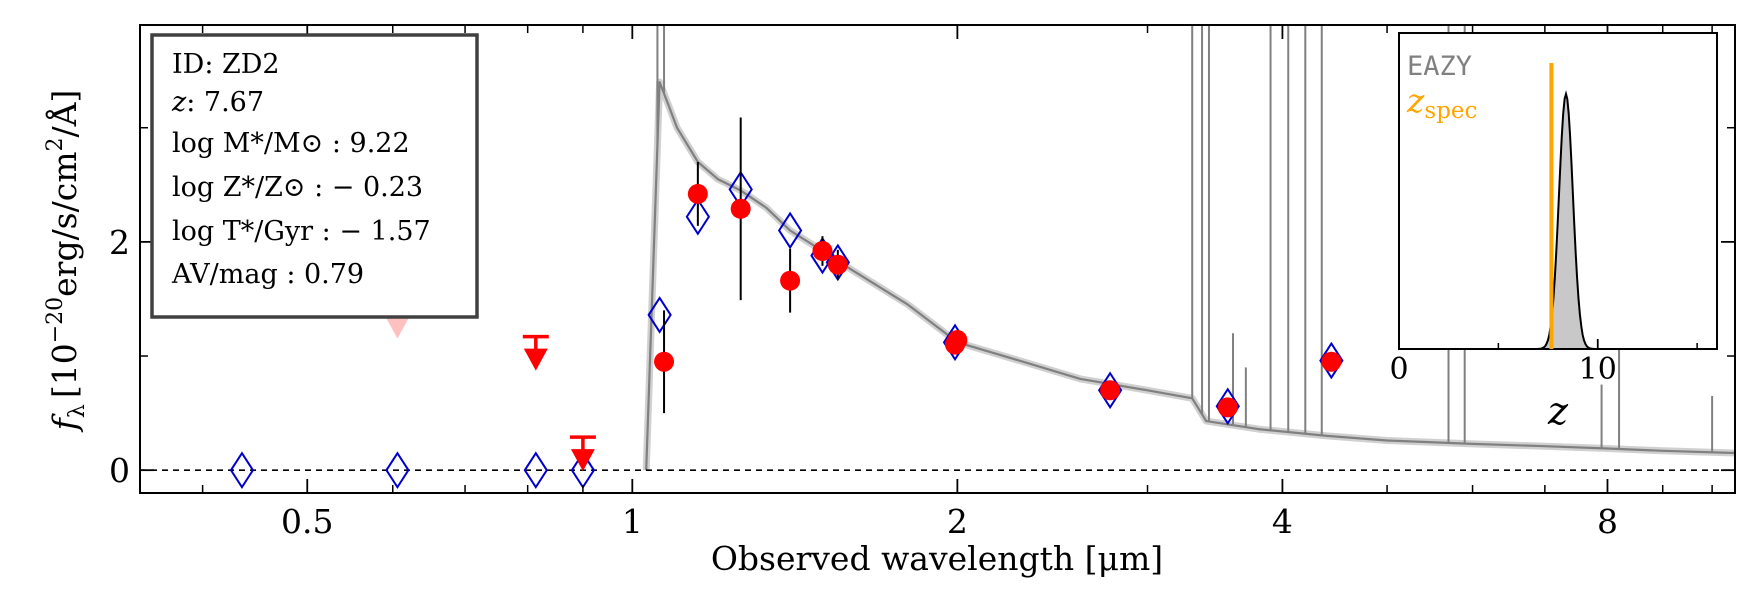 Image resolution: width=1750 pixels, height=600 pixels. Describe the element at coordinates (297, 187) in the screenshot. I see `info-metallicity: log Z*/Z⊙ : − 0.23` at that location.